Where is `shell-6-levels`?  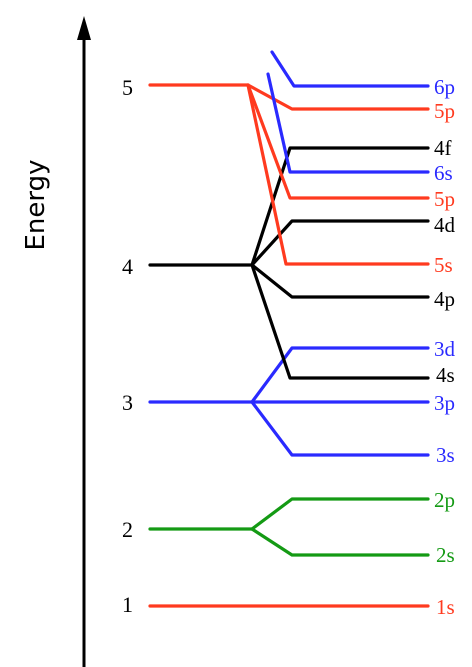 shell-6-levels is located at coordinates (348, 112).